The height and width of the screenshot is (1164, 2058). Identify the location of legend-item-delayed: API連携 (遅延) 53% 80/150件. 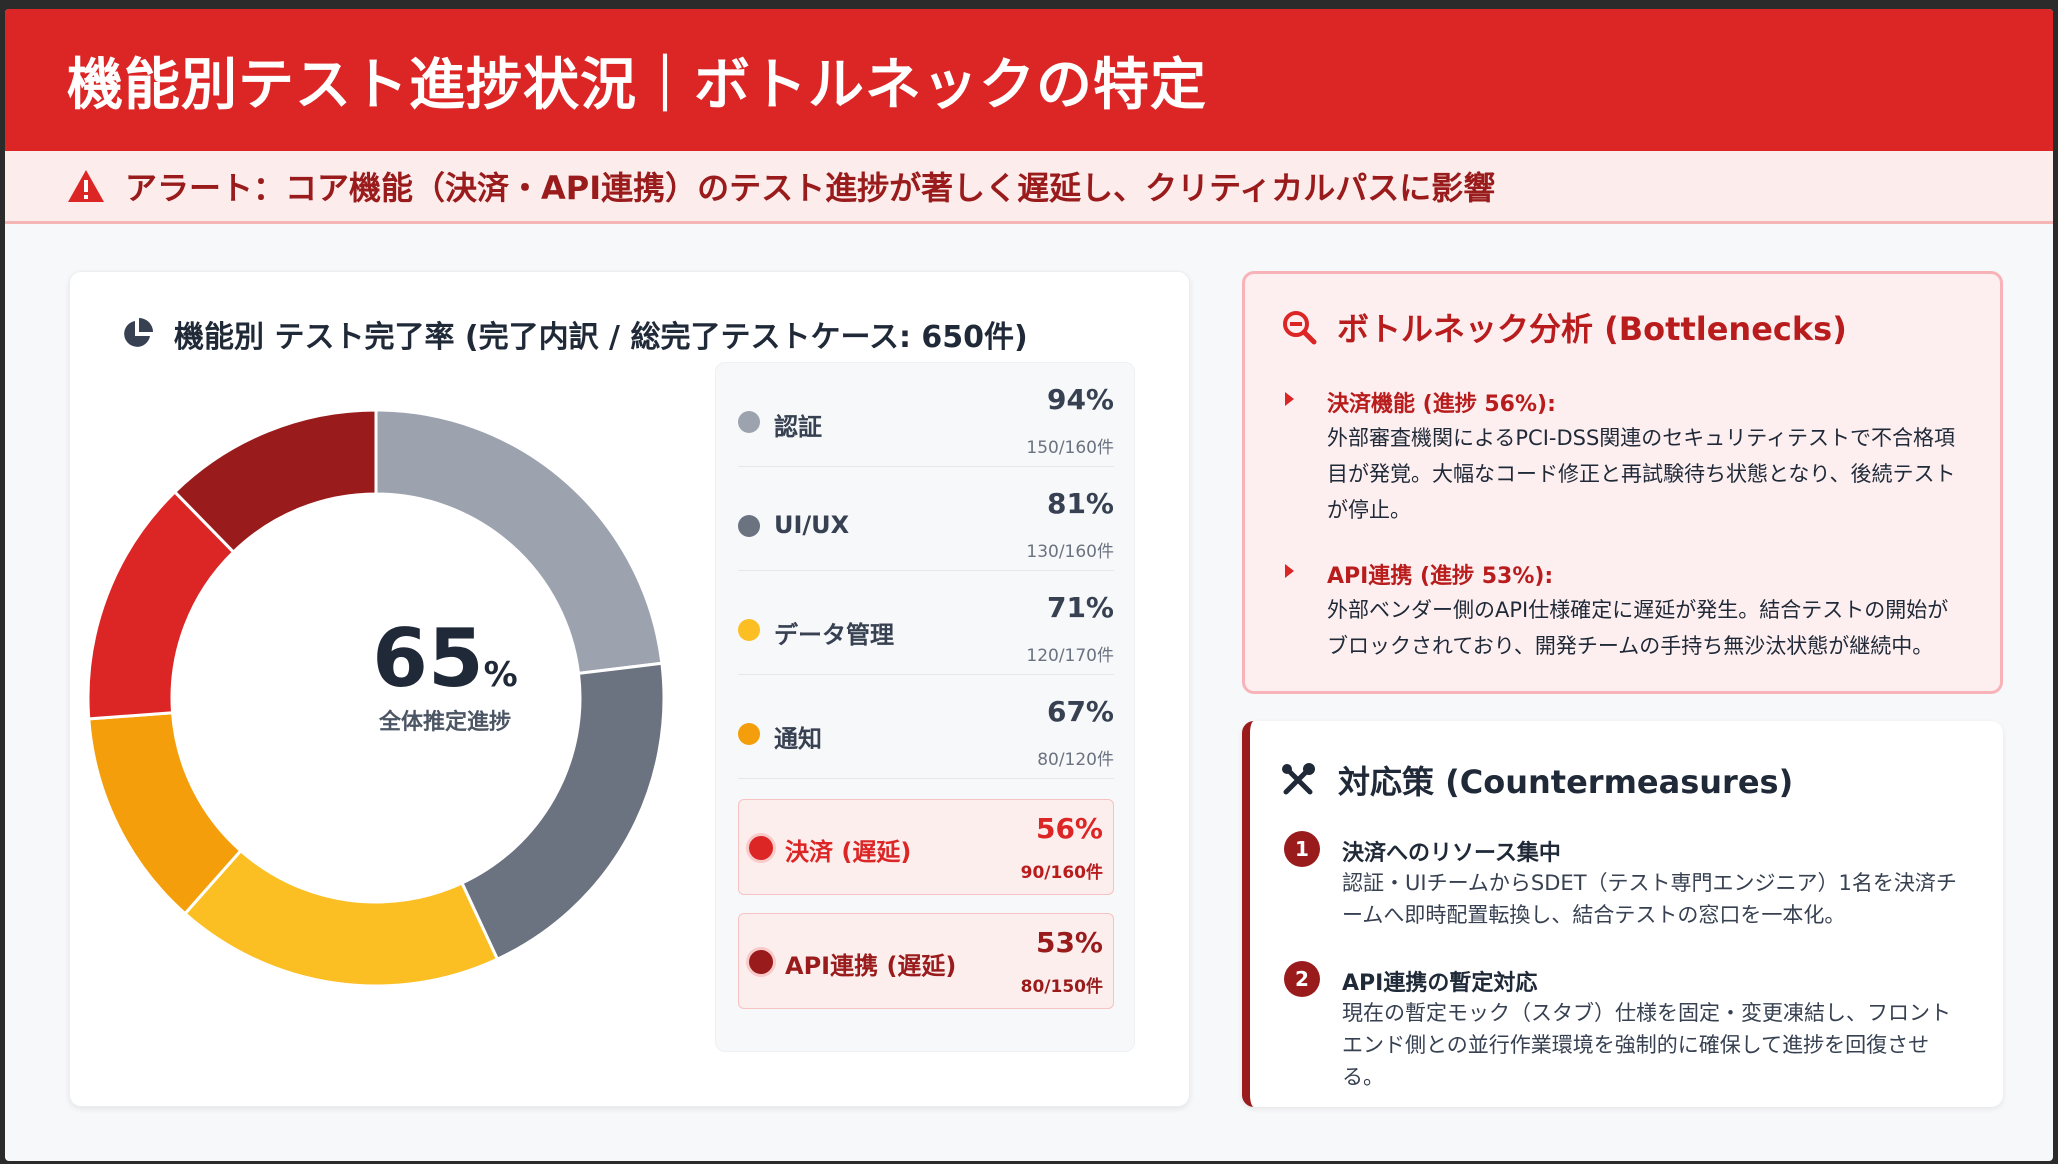
(926, 961).